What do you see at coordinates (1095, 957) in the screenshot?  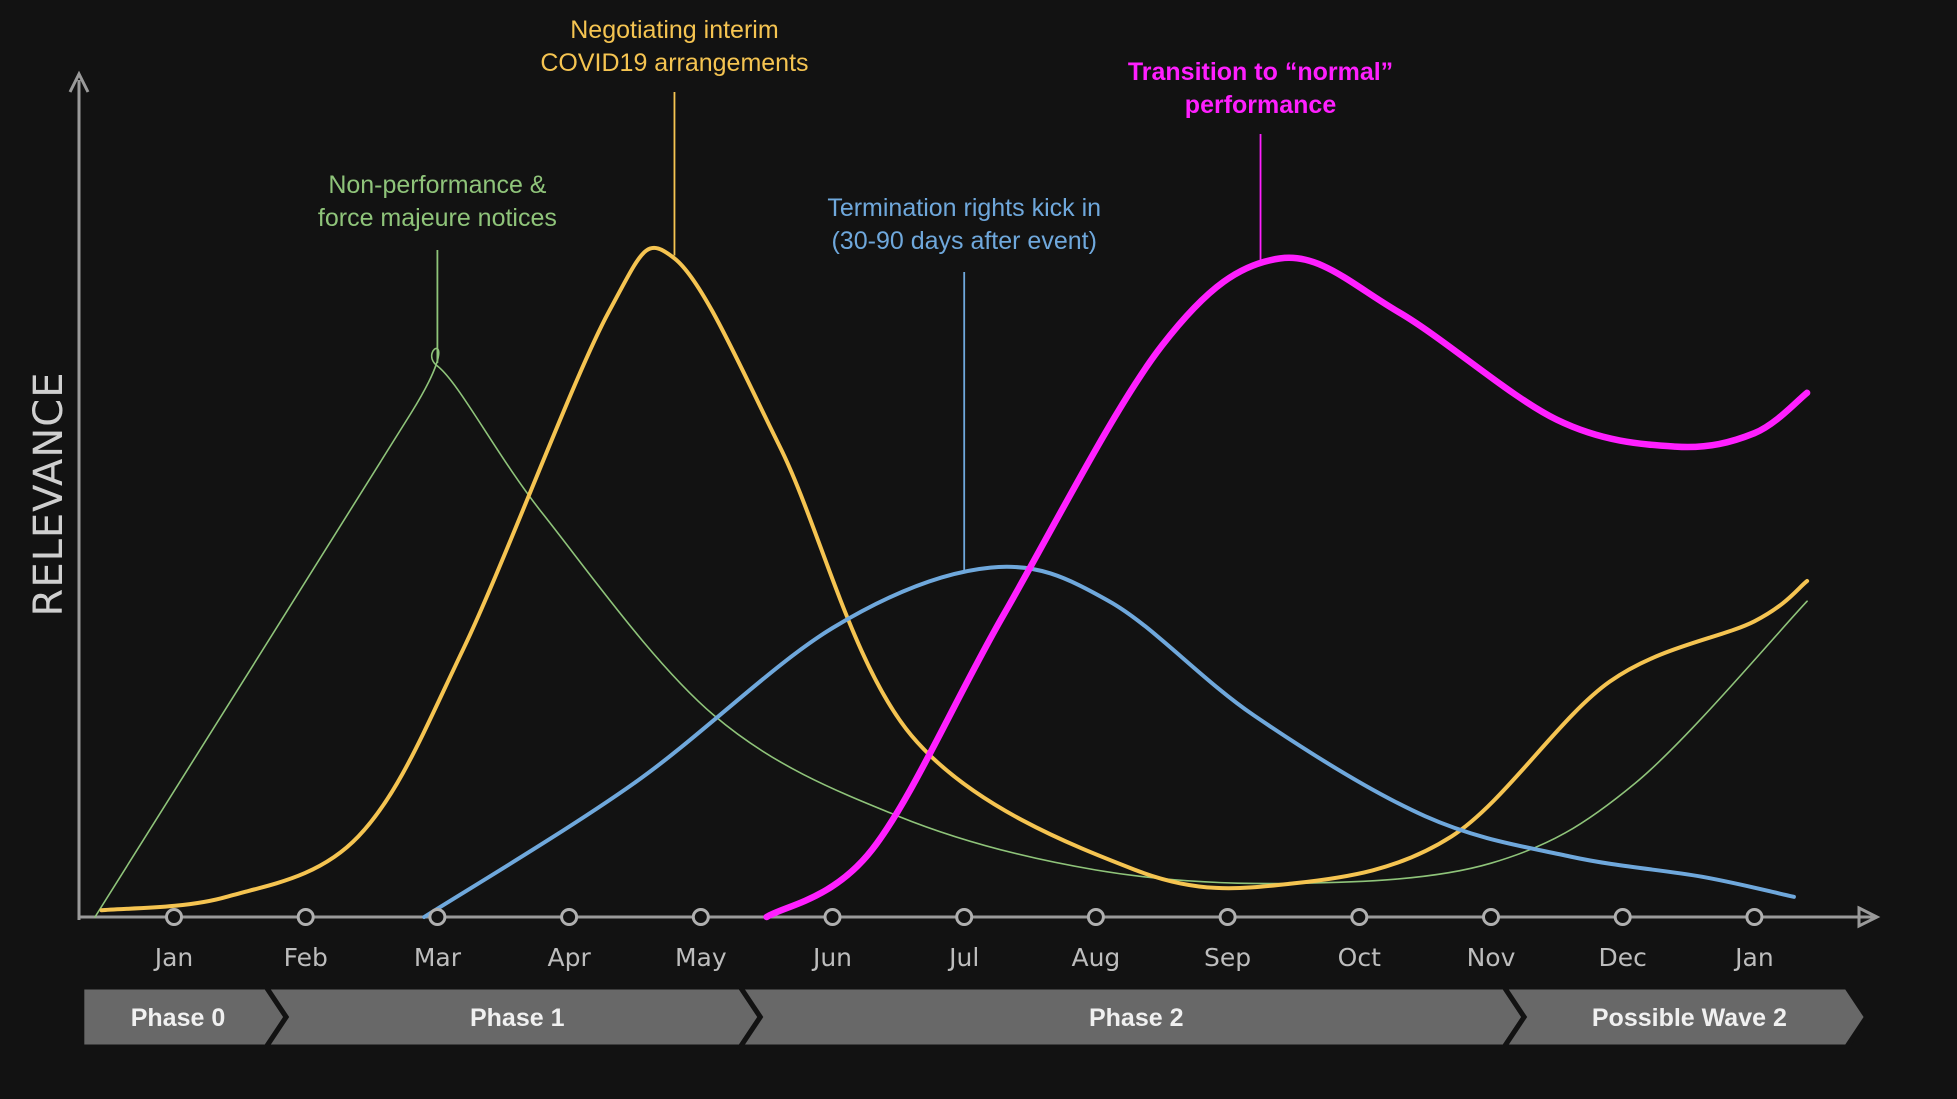 I see `x-tick-label-8: Aug` at bounding box center [1095, 957].